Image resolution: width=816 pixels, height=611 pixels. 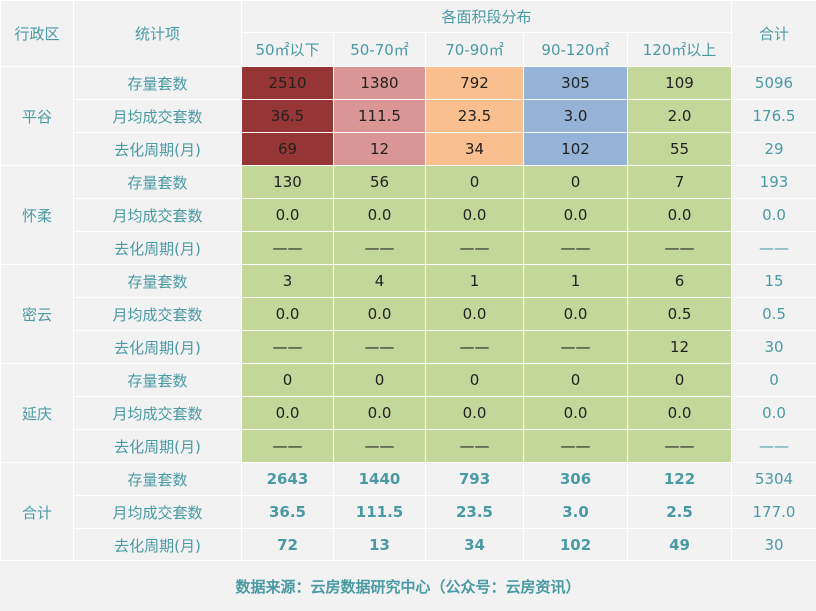 I want to click on header-total: 合计, so click(x=774, y=34).